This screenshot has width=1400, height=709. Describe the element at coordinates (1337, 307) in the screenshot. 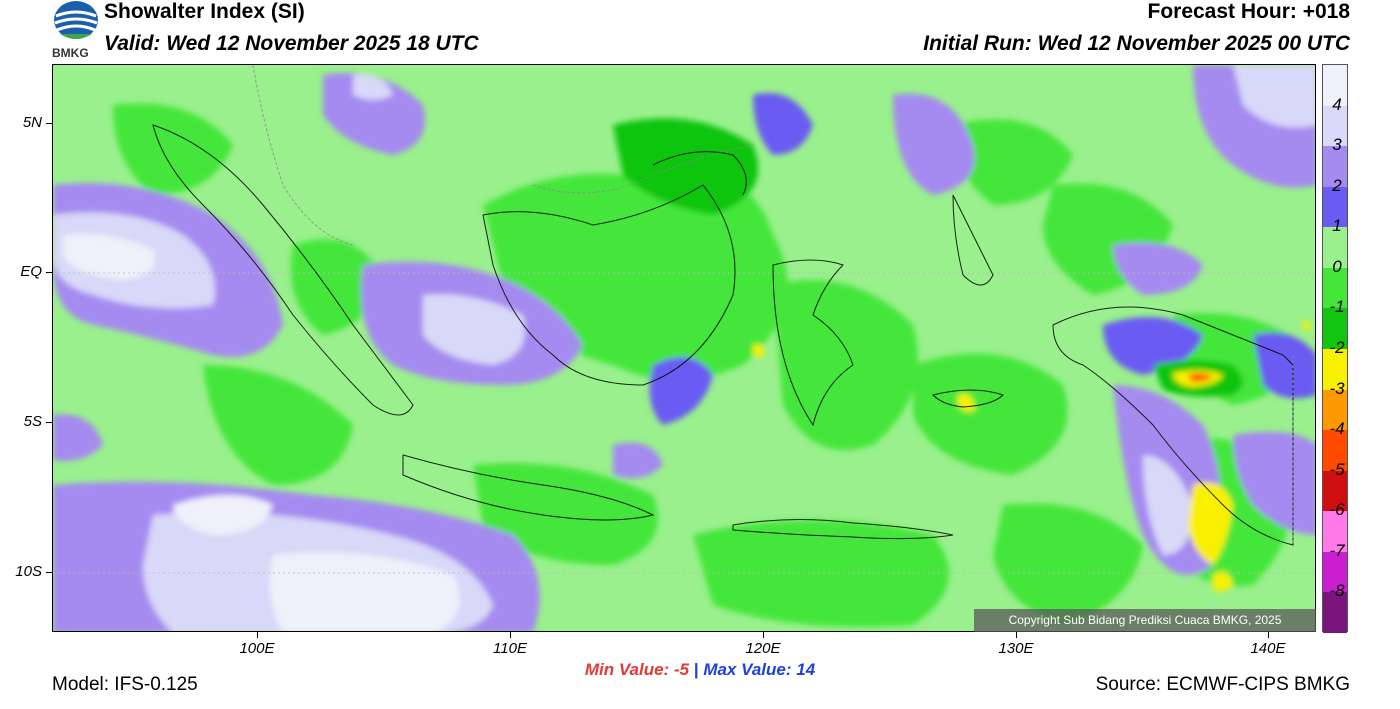

I see `colorbar-label: -1` at that location.